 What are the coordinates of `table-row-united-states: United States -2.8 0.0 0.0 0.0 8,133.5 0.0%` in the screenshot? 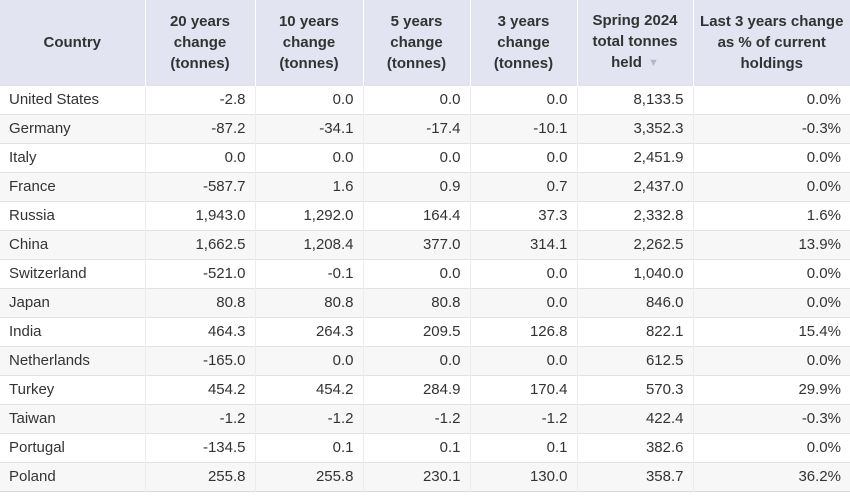 It's located at (425, 99).